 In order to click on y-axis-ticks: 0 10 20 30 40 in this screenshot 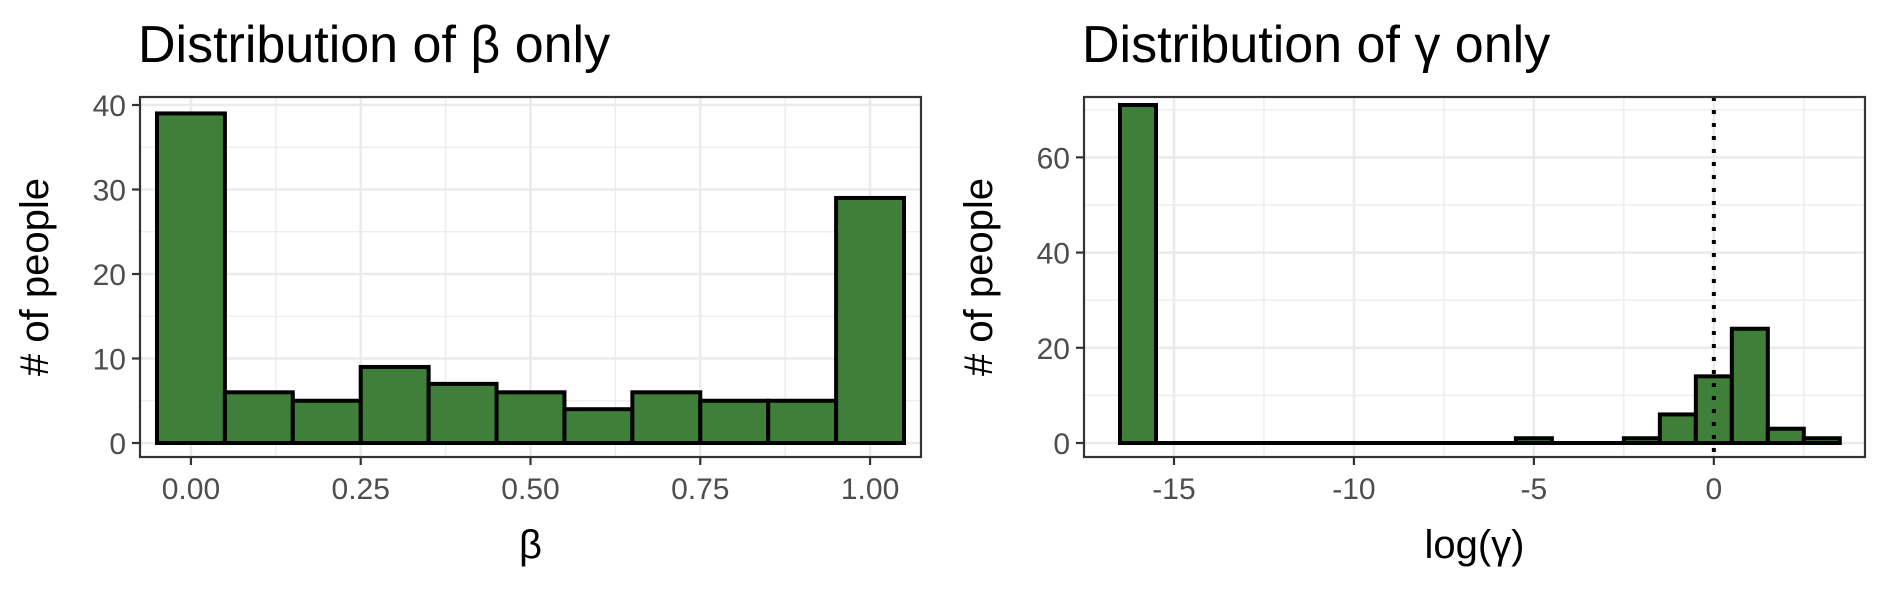, I will do `click(116, 275)`.